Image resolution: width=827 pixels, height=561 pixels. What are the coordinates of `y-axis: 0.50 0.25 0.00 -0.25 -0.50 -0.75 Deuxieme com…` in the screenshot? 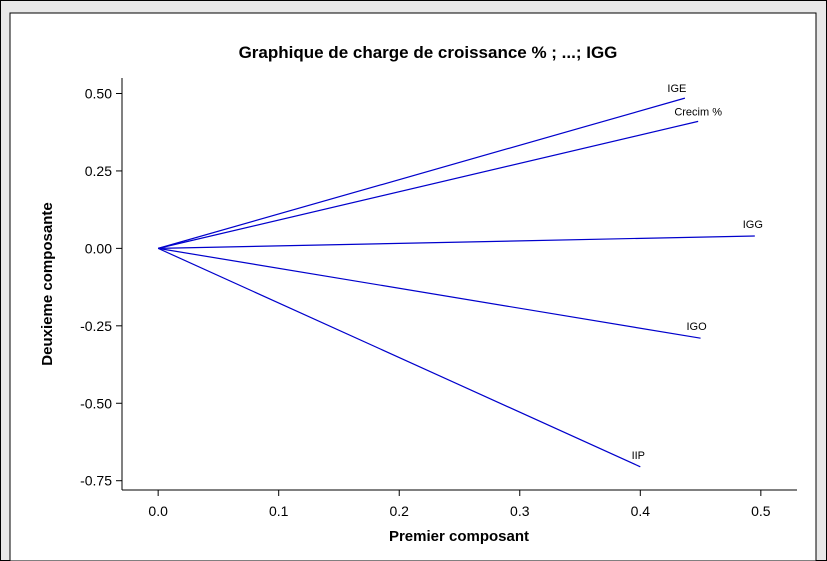 It's located at (81, 284).